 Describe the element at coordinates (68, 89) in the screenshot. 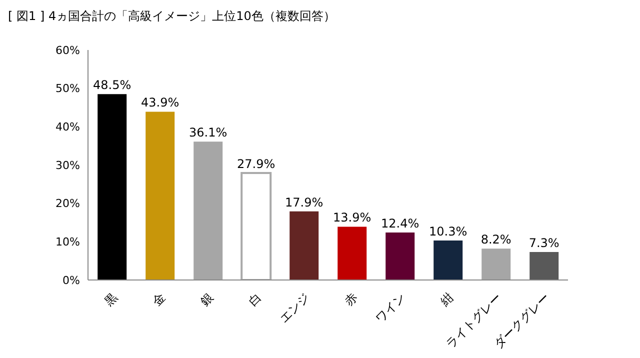

I see `y-tick-label: 50%` at that location.